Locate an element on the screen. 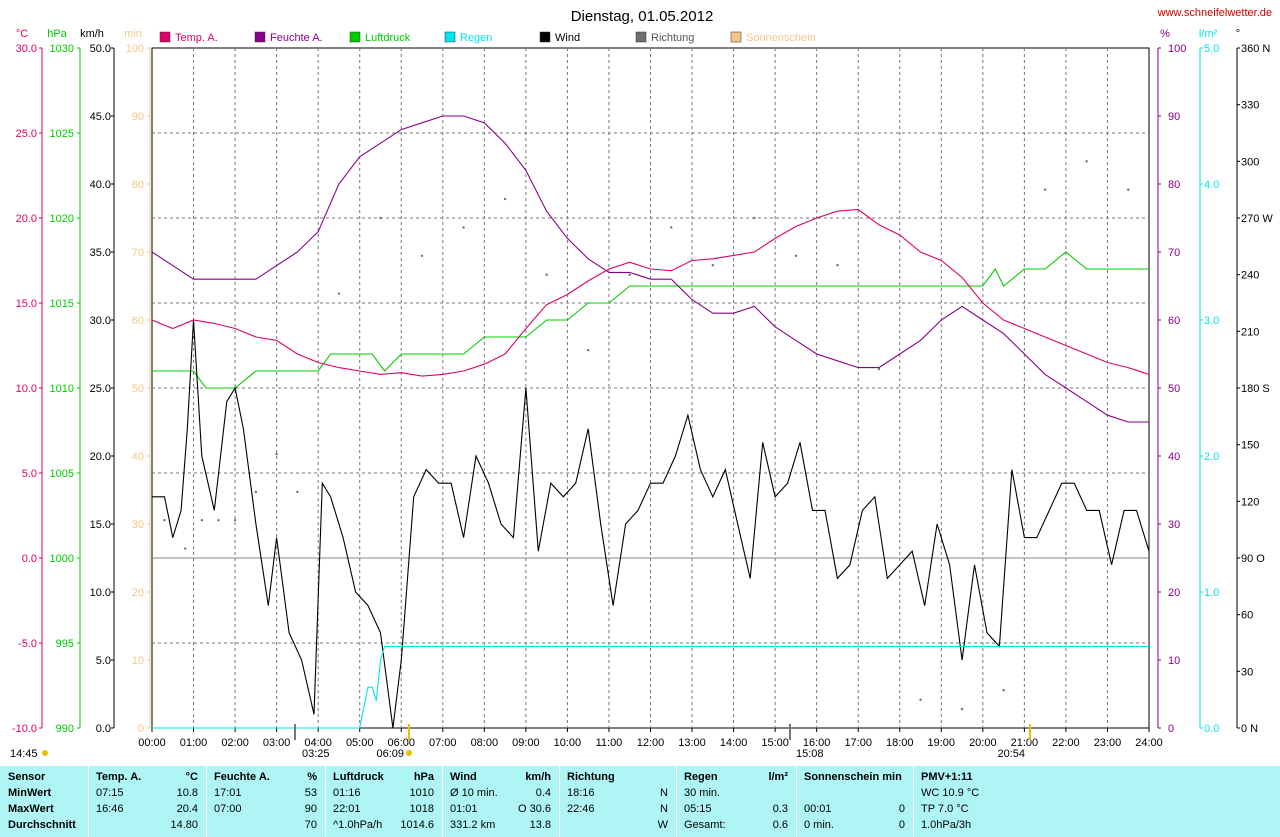 The width and height of the screenshot is (1280, 837). tick-hum_ticks: 30 is located at coordinates (1174, 525).